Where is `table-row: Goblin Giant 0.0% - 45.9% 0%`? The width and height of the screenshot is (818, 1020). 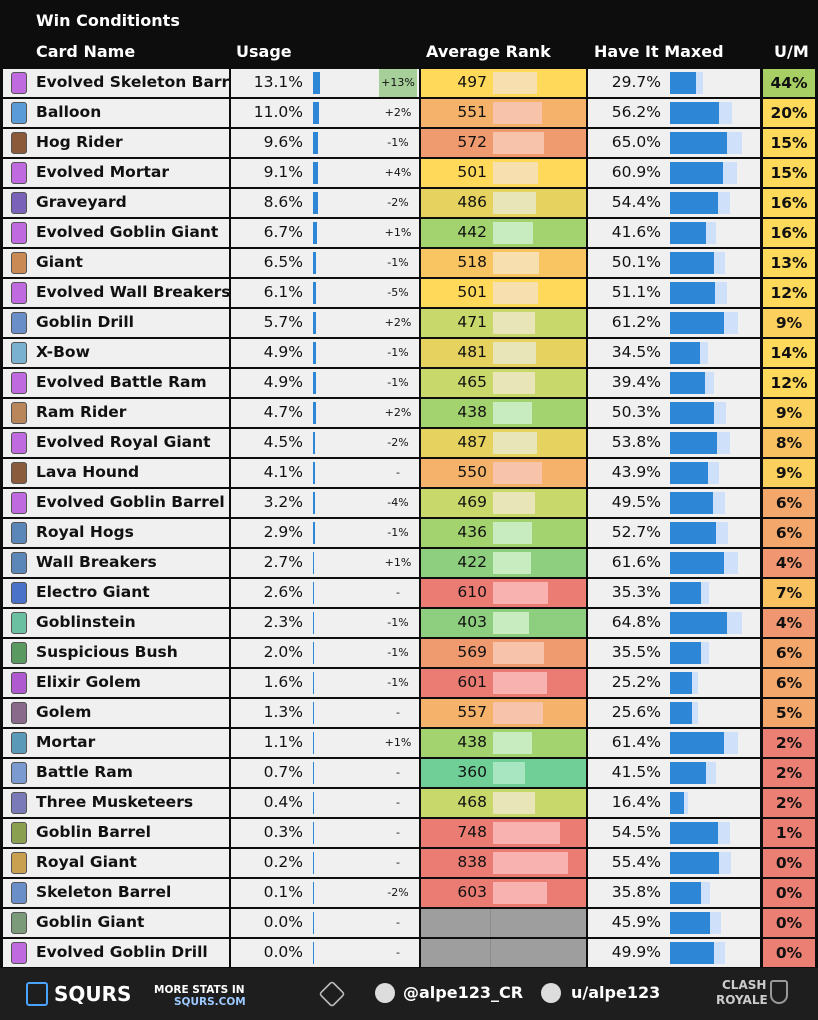 table-row: Goblin Giant 0.0% - 45.9% 0% is located at coordinates (409, 923).